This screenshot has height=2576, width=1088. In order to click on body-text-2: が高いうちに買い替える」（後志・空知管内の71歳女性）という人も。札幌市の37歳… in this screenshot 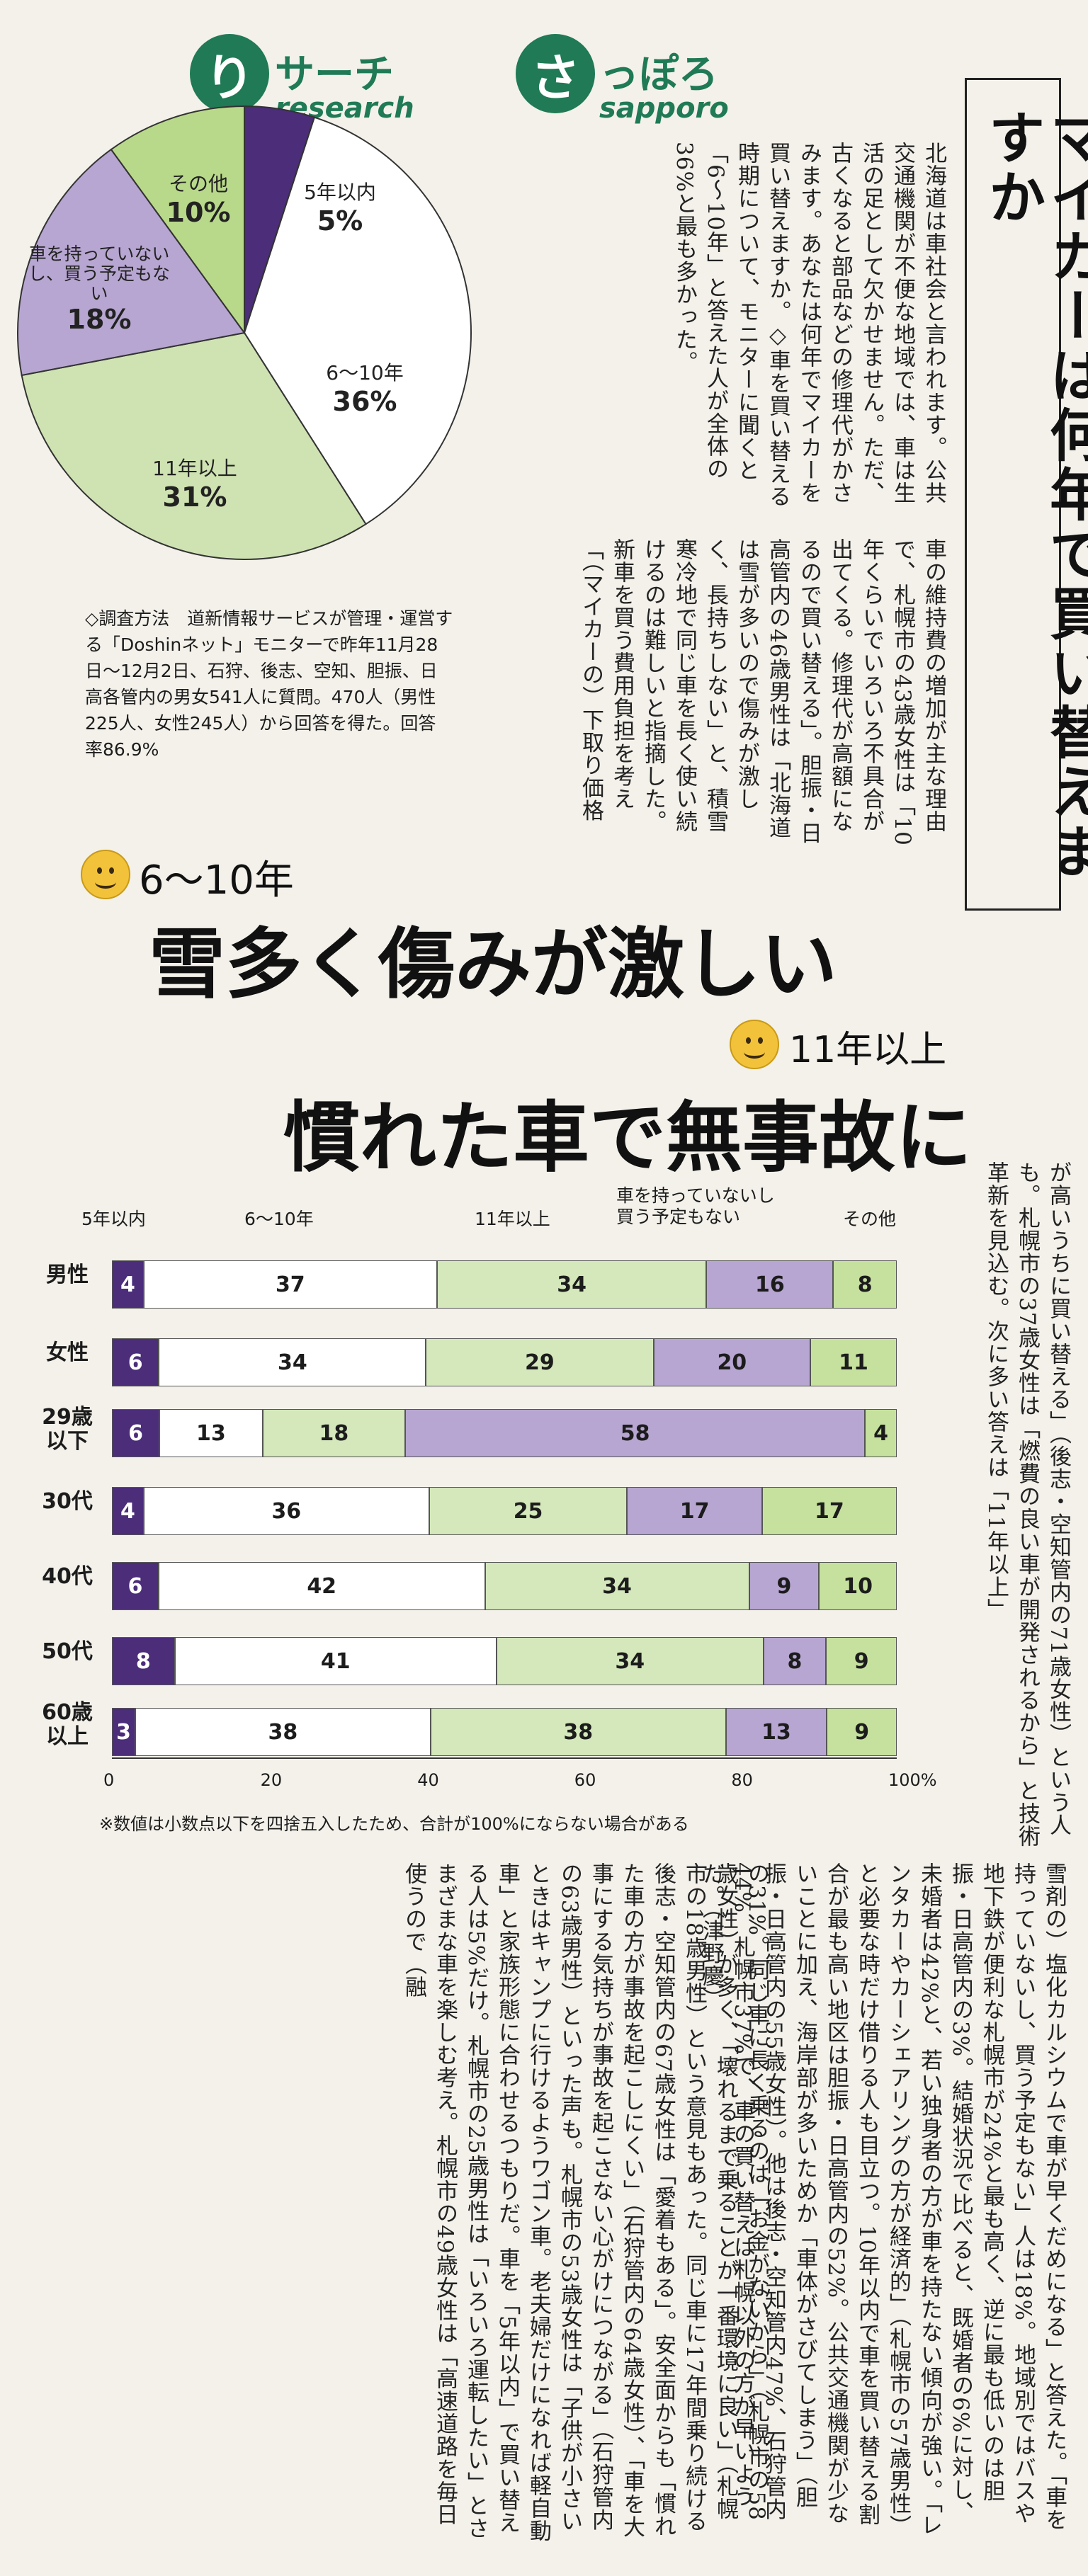, I will do `click(1027, 1505)`.